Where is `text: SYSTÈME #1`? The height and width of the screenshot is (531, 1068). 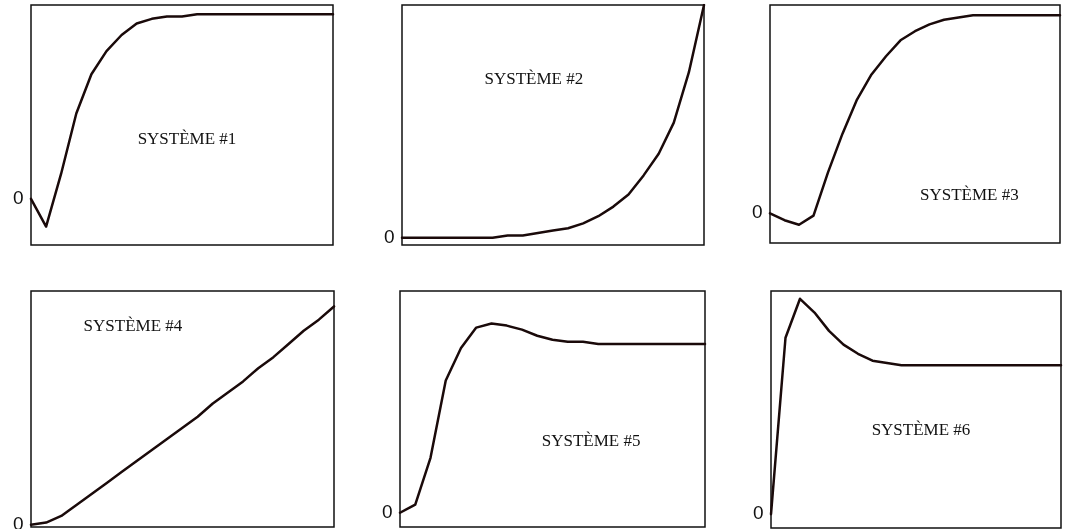
text: SYSTÈME #1 is located at coordinates (187, 138).